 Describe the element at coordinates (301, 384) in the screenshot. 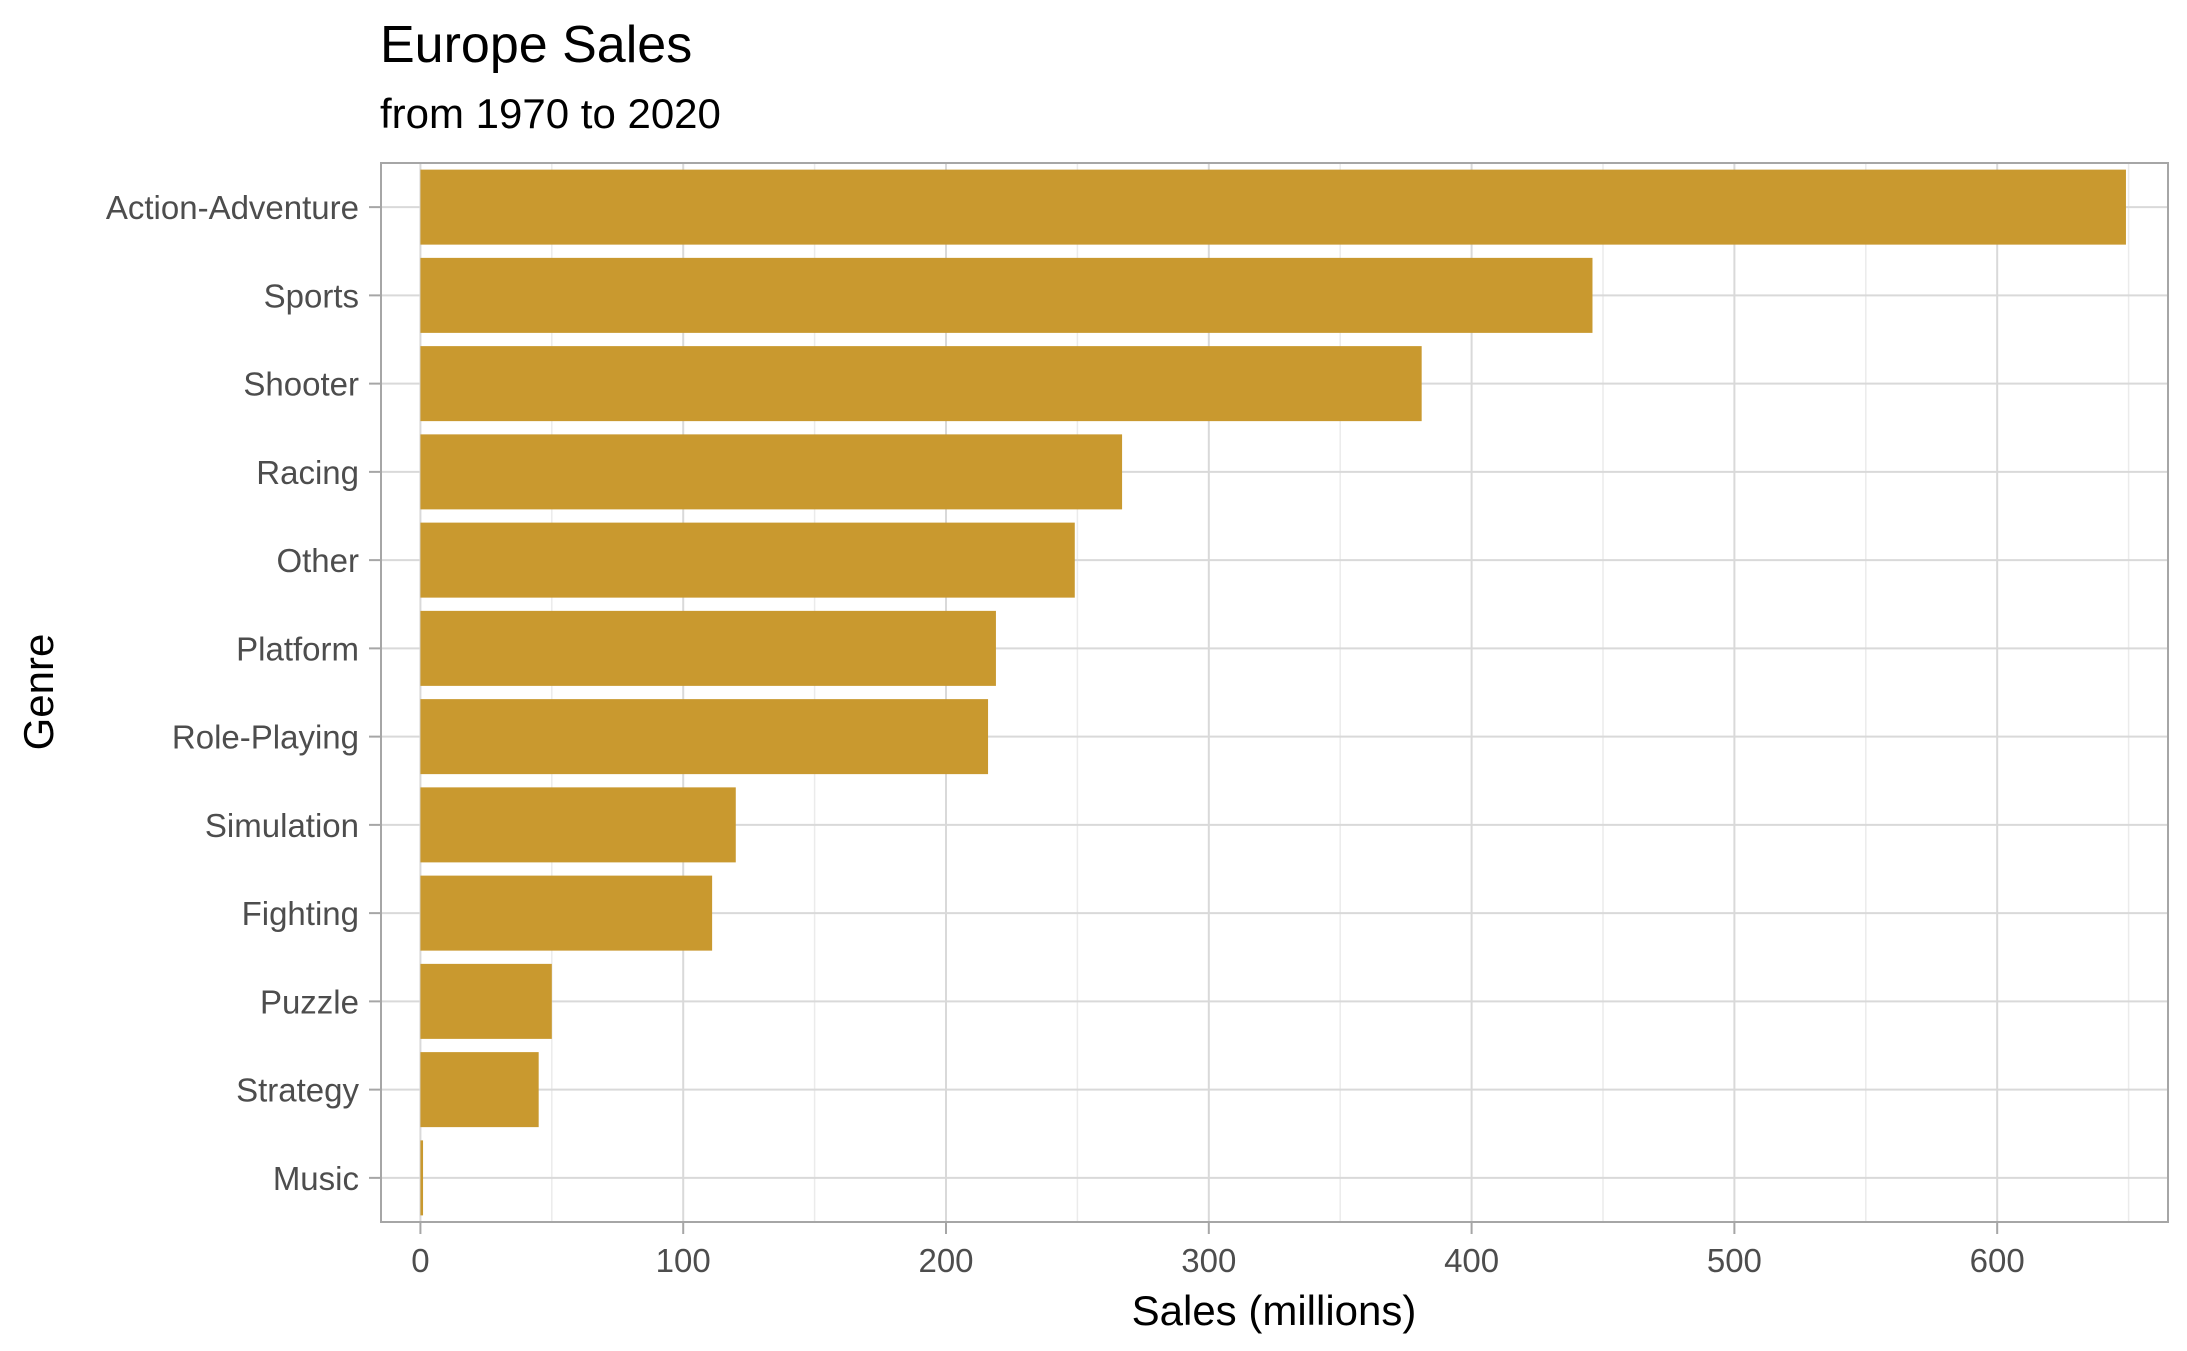

I see `y-tick-label: Shooter` at that location.